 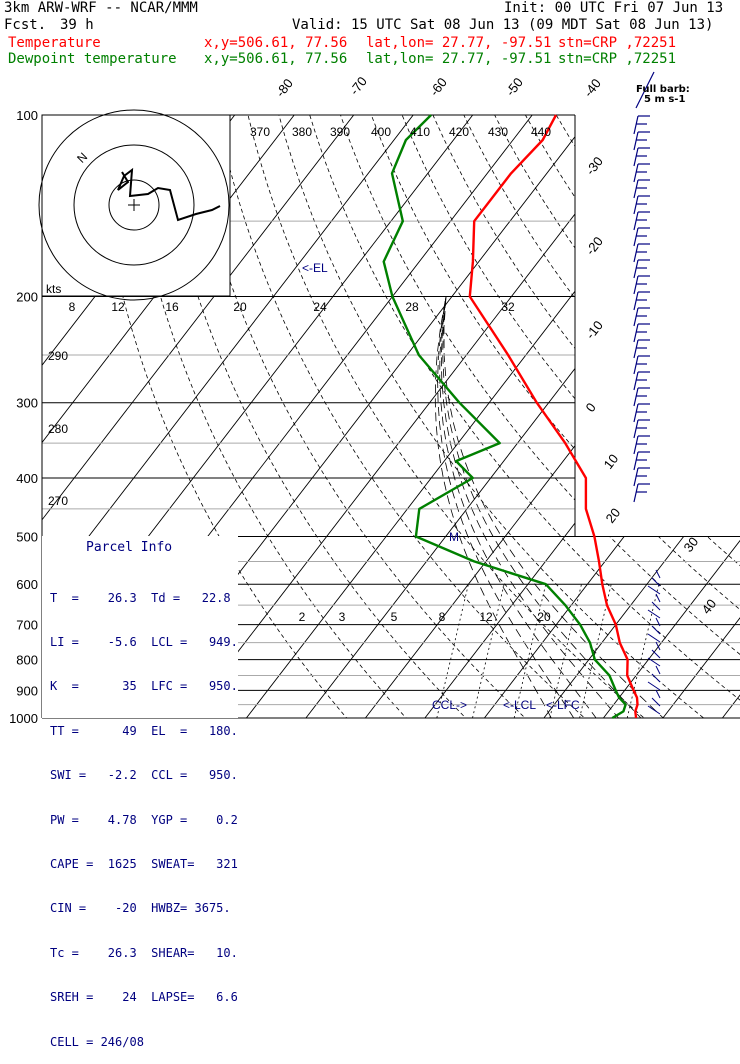 I want to click on forecast-label: Fcst., so click(x=25, y=25).